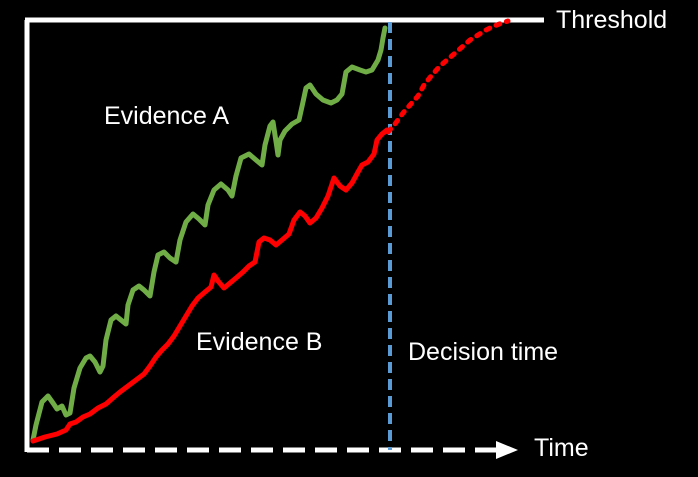 The height and width of the screenshot is (477, 698). What do you see at coordinates (448, 76) in the screenshot?
I see `evidence-b-projection` at bounding box center [448, 76].